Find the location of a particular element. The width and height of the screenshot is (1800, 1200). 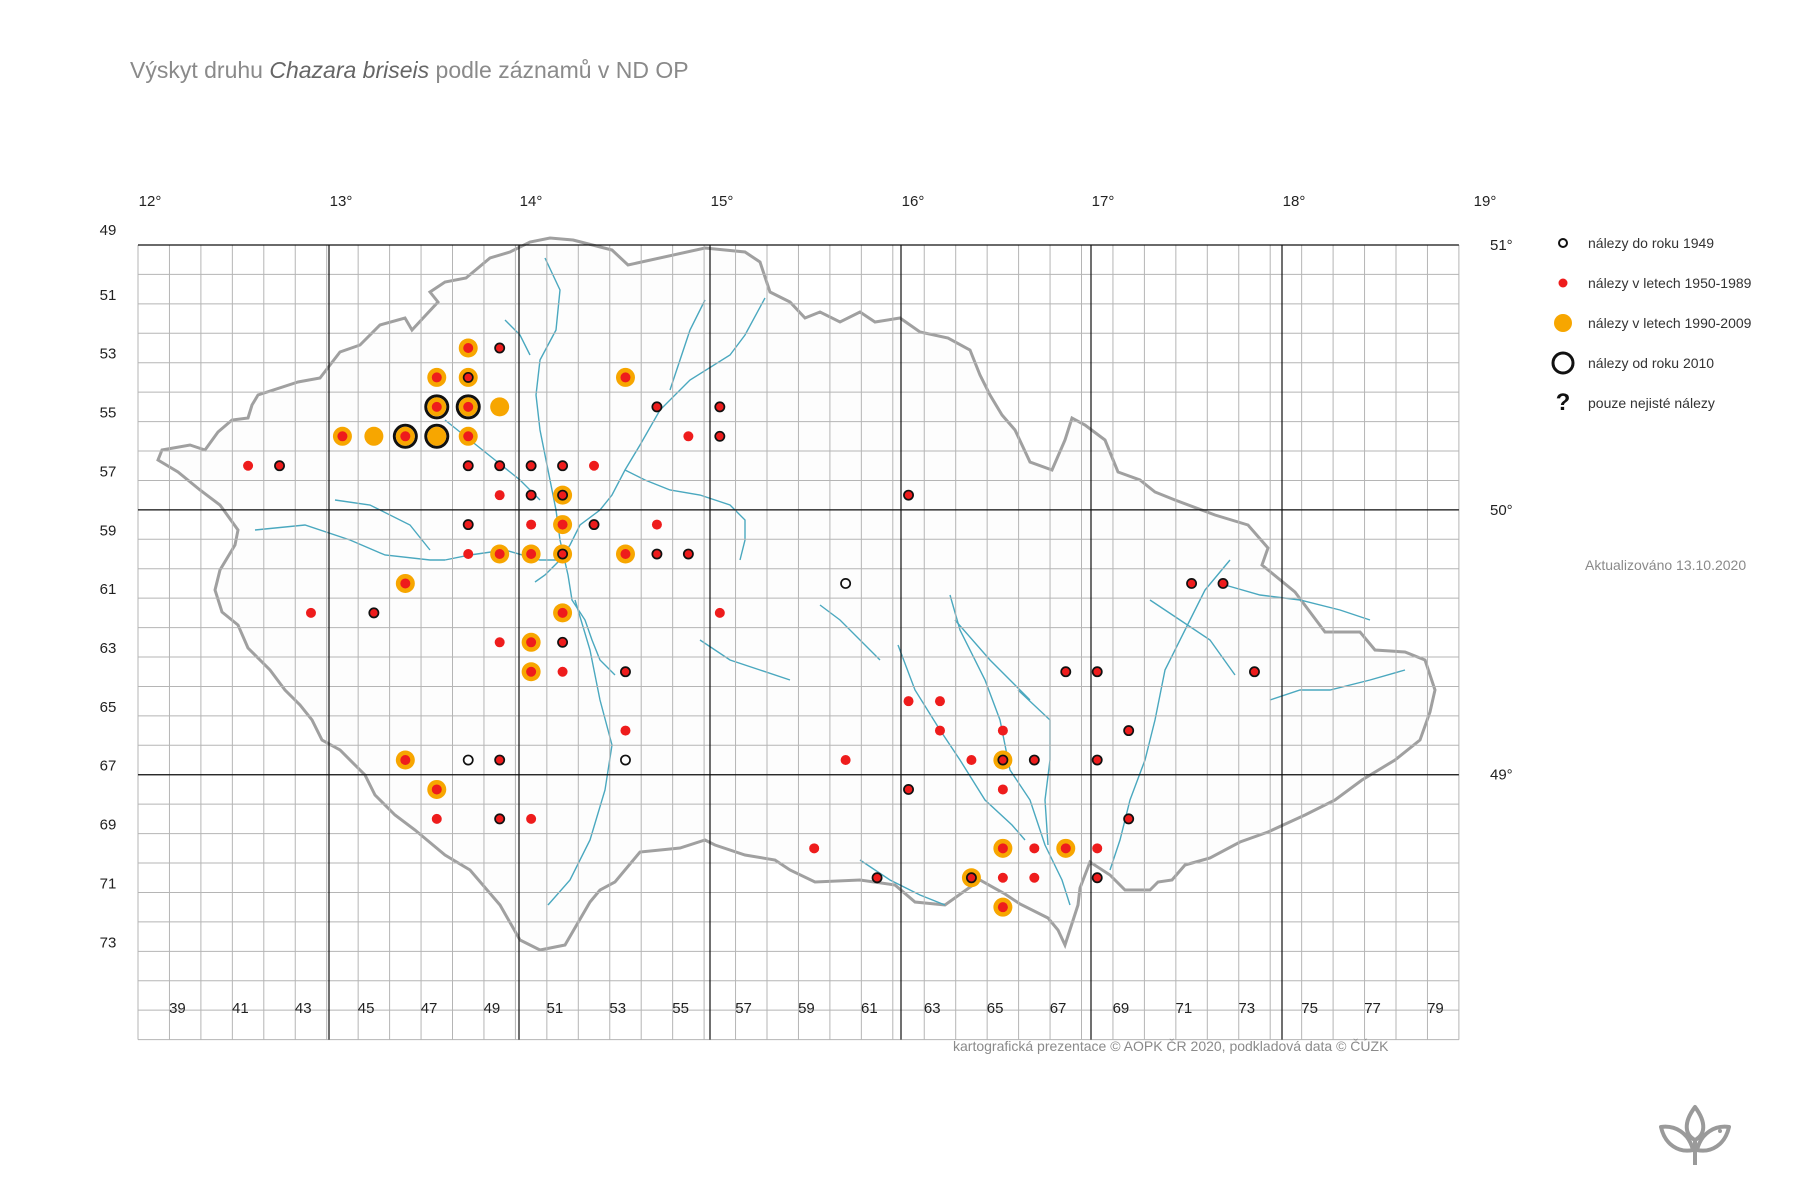

legend-label: nálezy v letech 1950-1989 is located at coordinates (1670, 283).